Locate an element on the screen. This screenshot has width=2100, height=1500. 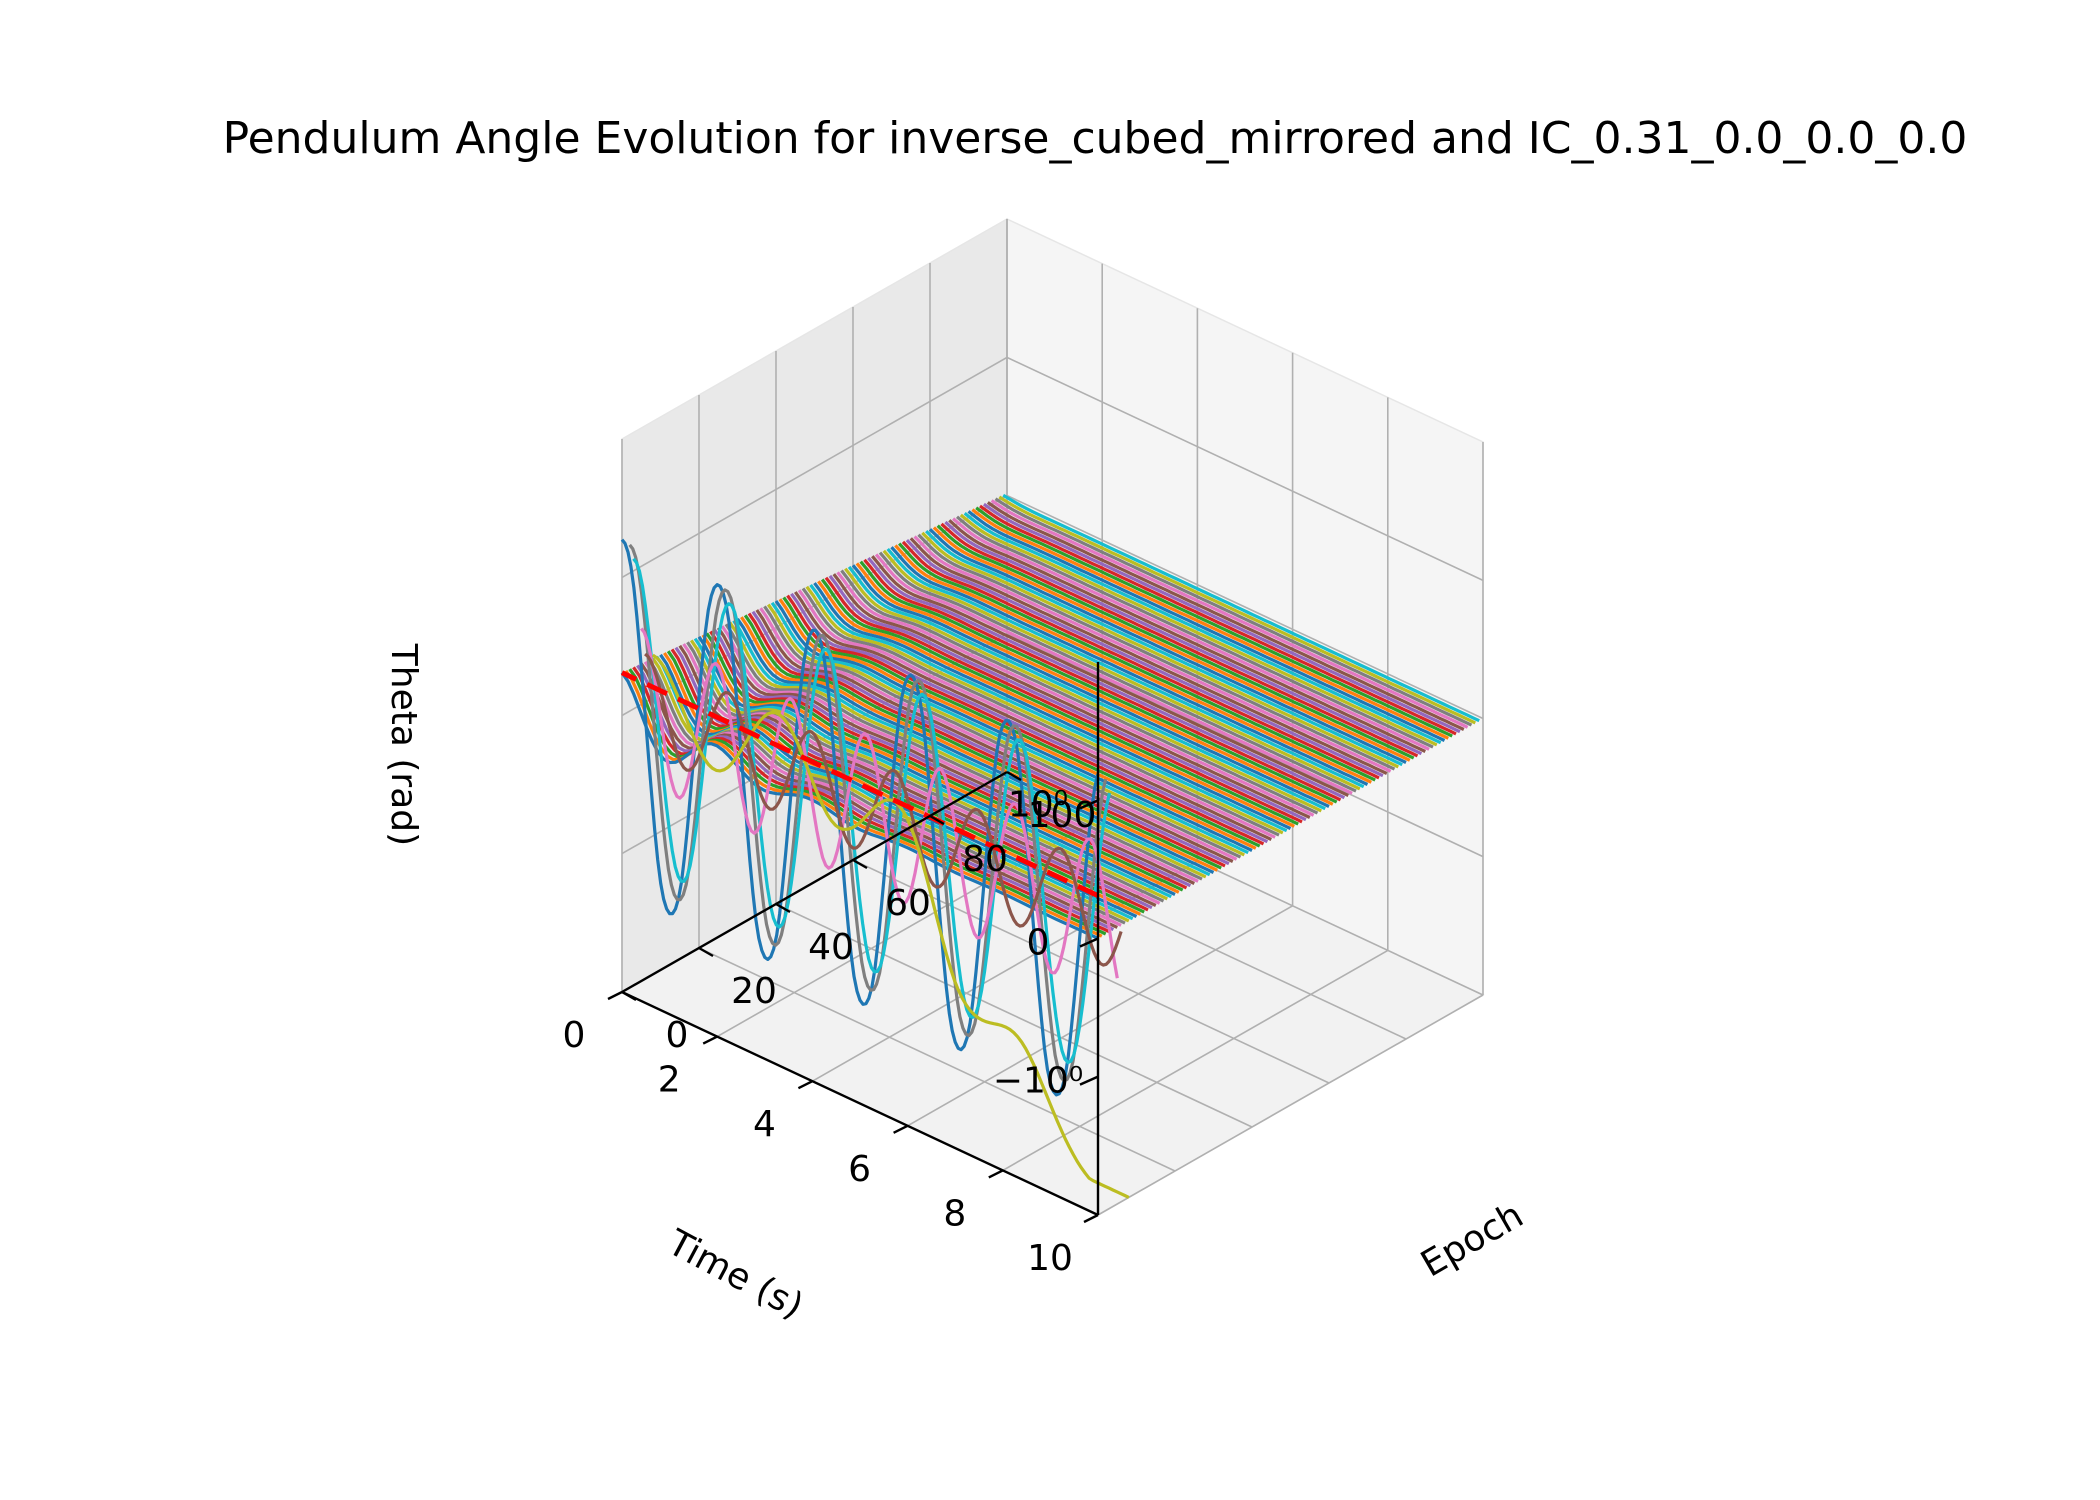
theta-tick-label: −10⁰ is located at coordinates (1038, 1081).